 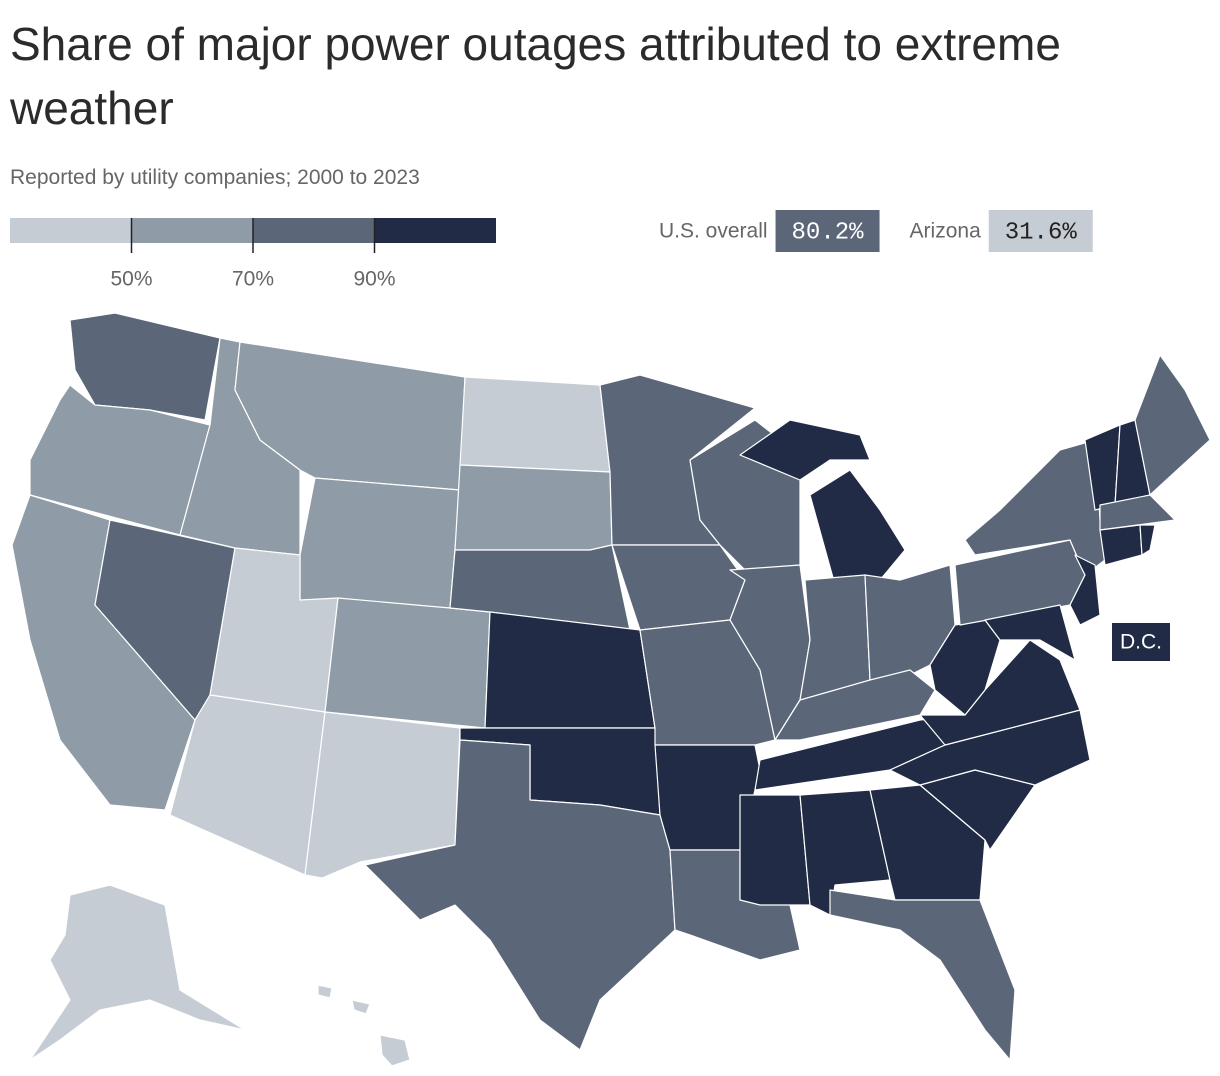 I want to click on callout-label: Arizona, so click(x=946, y=231).